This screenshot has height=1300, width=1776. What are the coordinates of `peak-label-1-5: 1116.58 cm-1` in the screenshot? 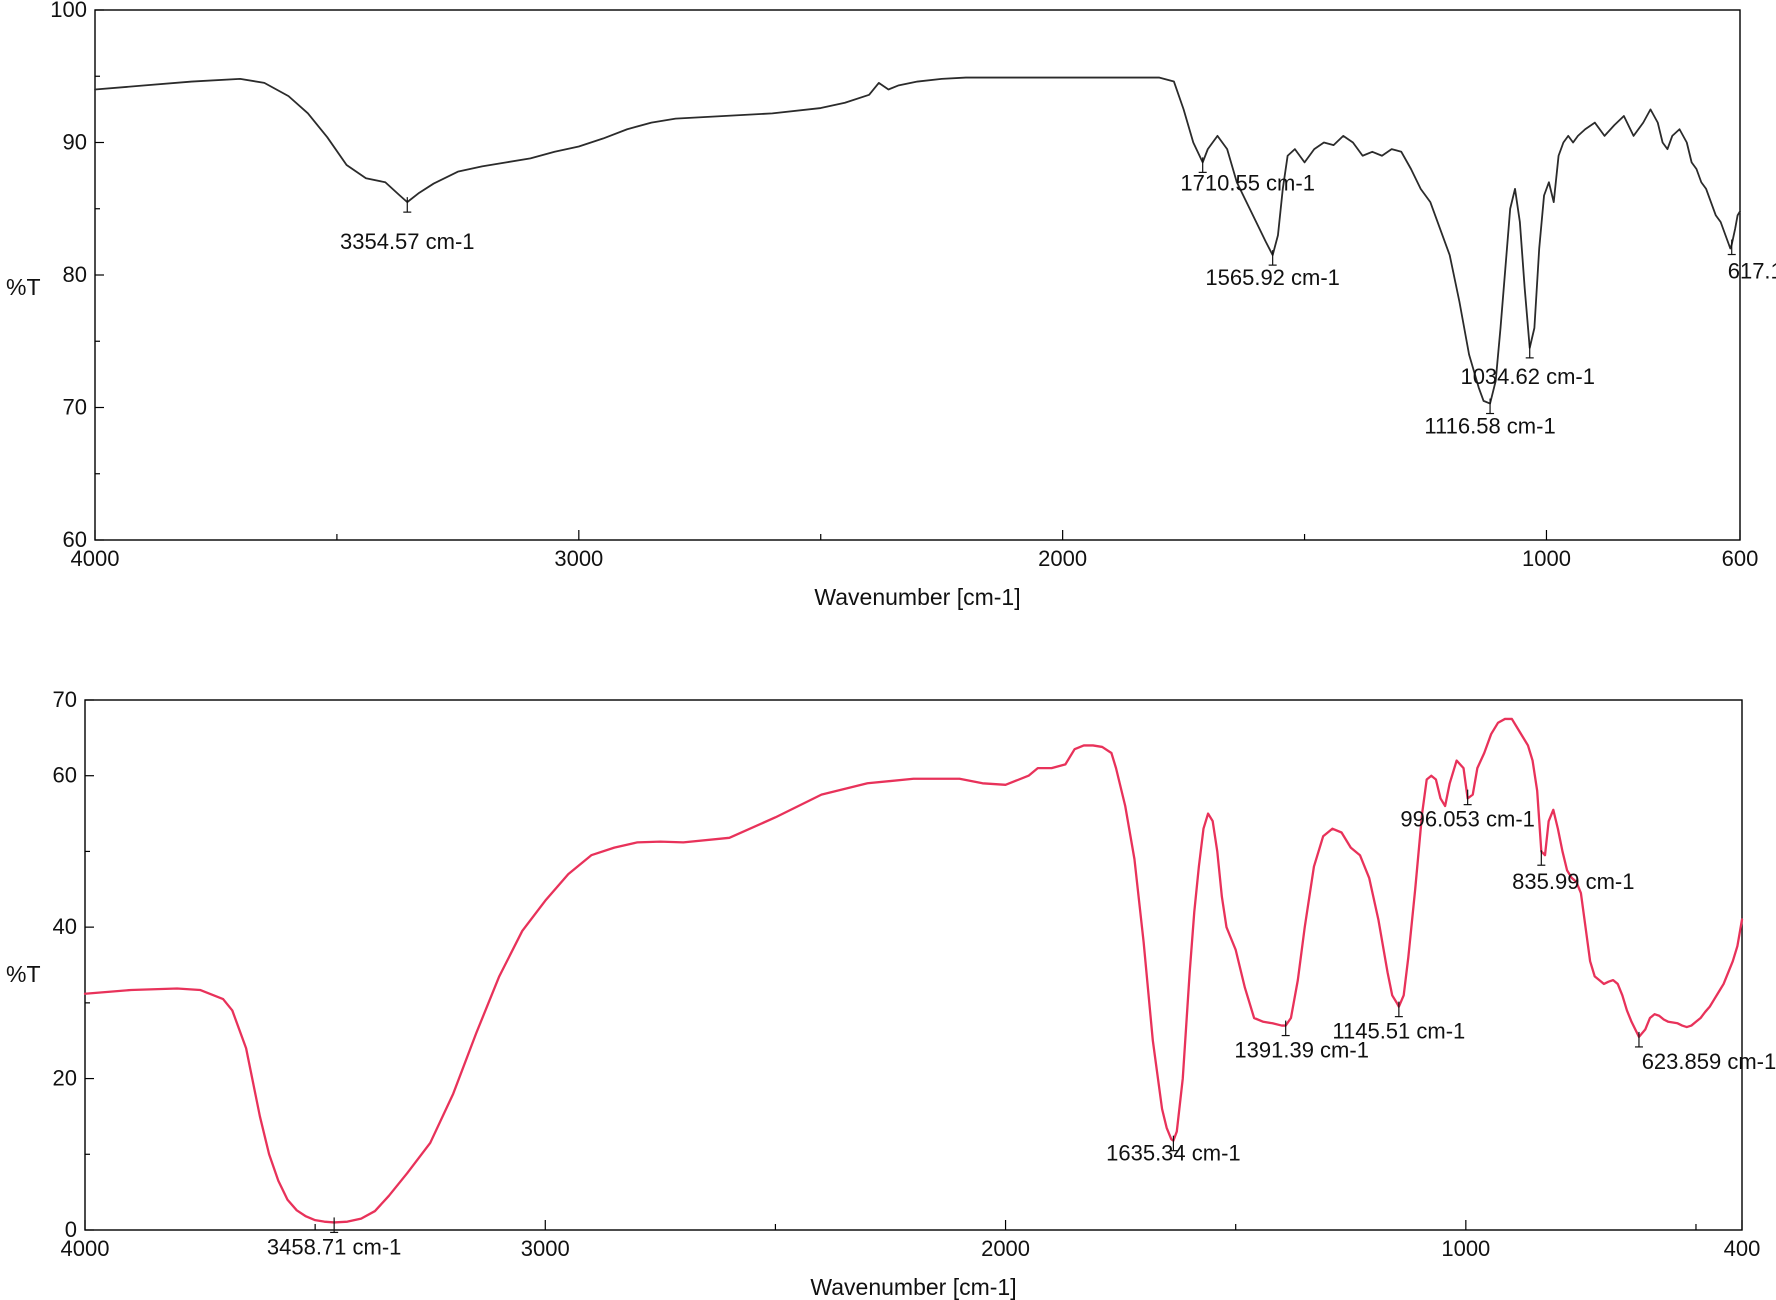 It's located at (1489, 426).